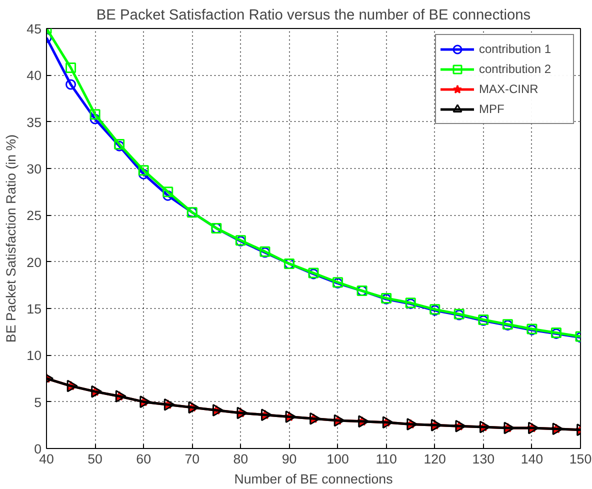 The height and width of the screenshot is (489, 592). What do you see at coordinates (34, 356) in the screenshot?
I see `y-tick-label: 10` at bounding box center [34, 356].